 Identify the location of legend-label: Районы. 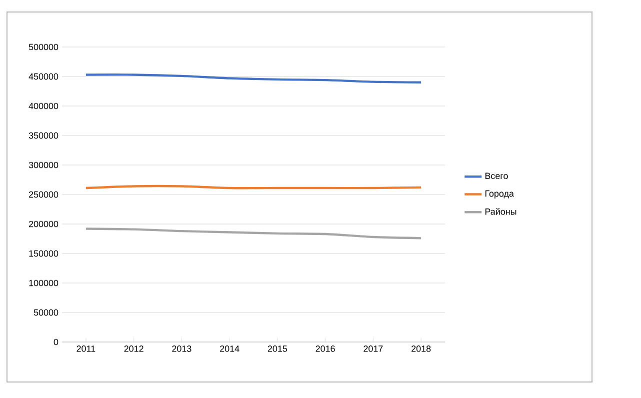
(500, 211).